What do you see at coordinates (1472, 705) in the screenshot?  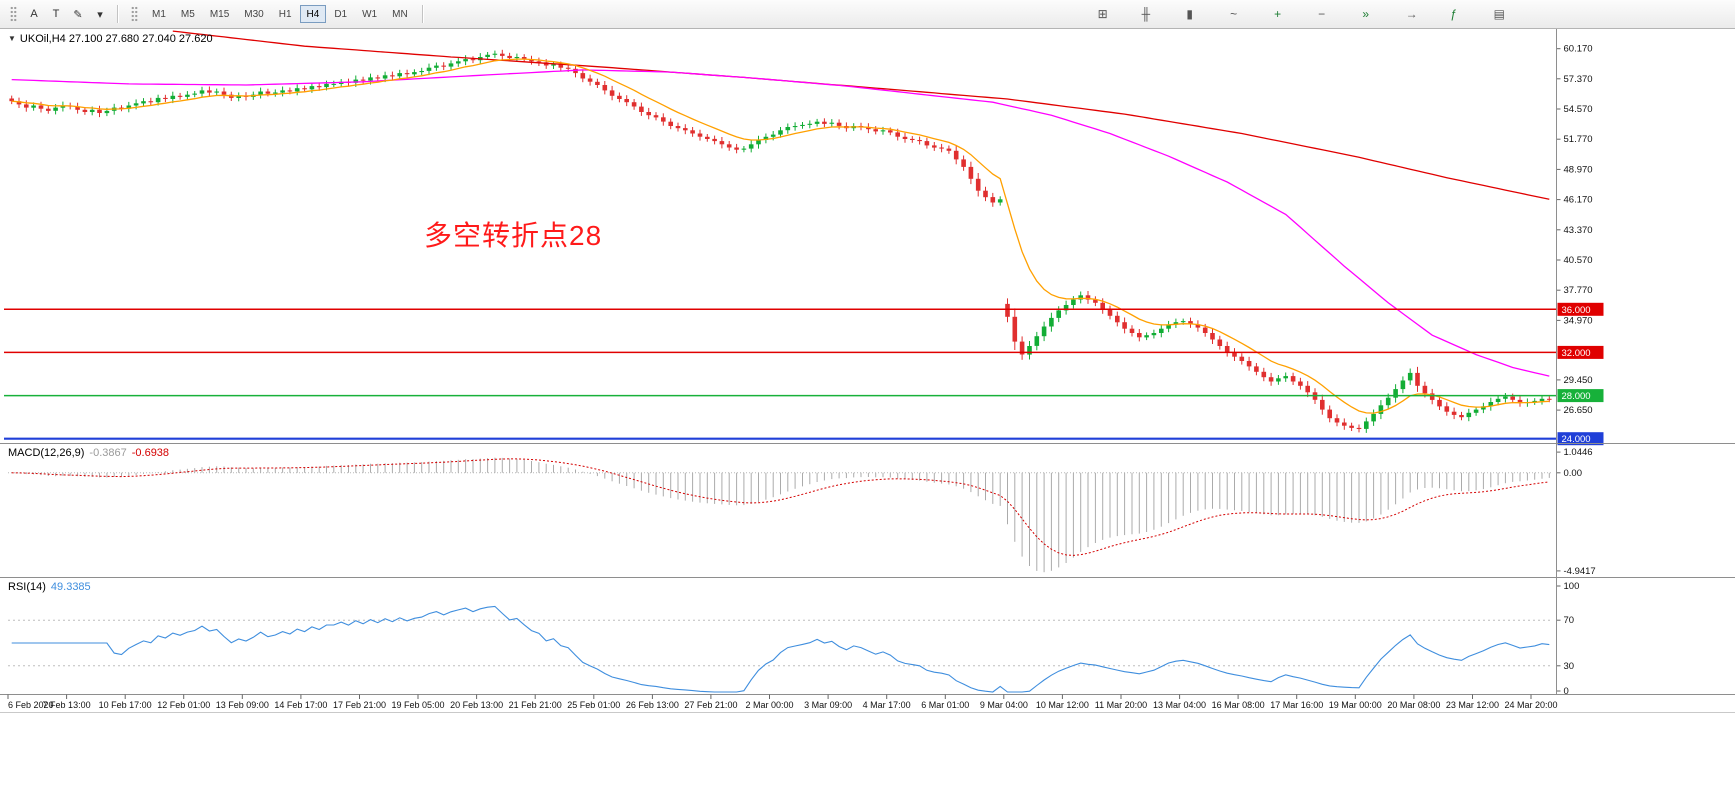 I see `time-label: 23 Mar 12:00` at bounding box center [1472, 705].